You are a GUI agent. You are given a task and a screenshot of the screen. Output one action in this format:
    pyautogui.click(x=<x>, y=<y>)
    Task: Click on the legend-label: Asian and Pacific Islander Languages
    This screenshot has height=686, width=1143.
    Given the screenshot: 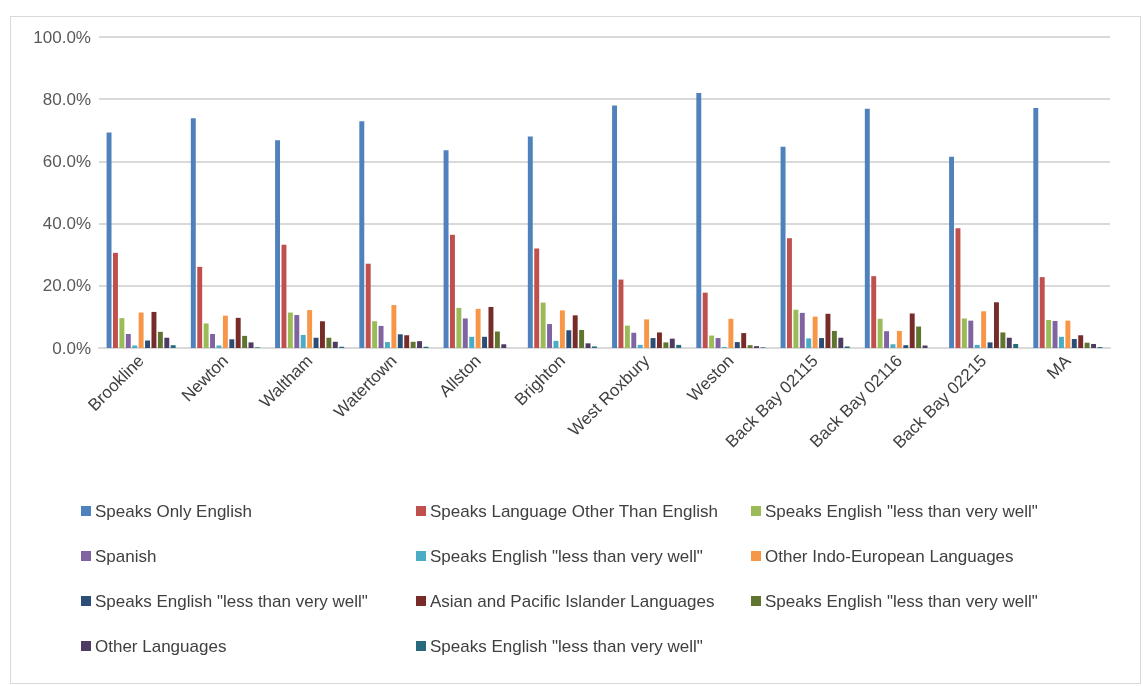 What is the action you would take?
    pyautogui.click(x=572, y=601)
    